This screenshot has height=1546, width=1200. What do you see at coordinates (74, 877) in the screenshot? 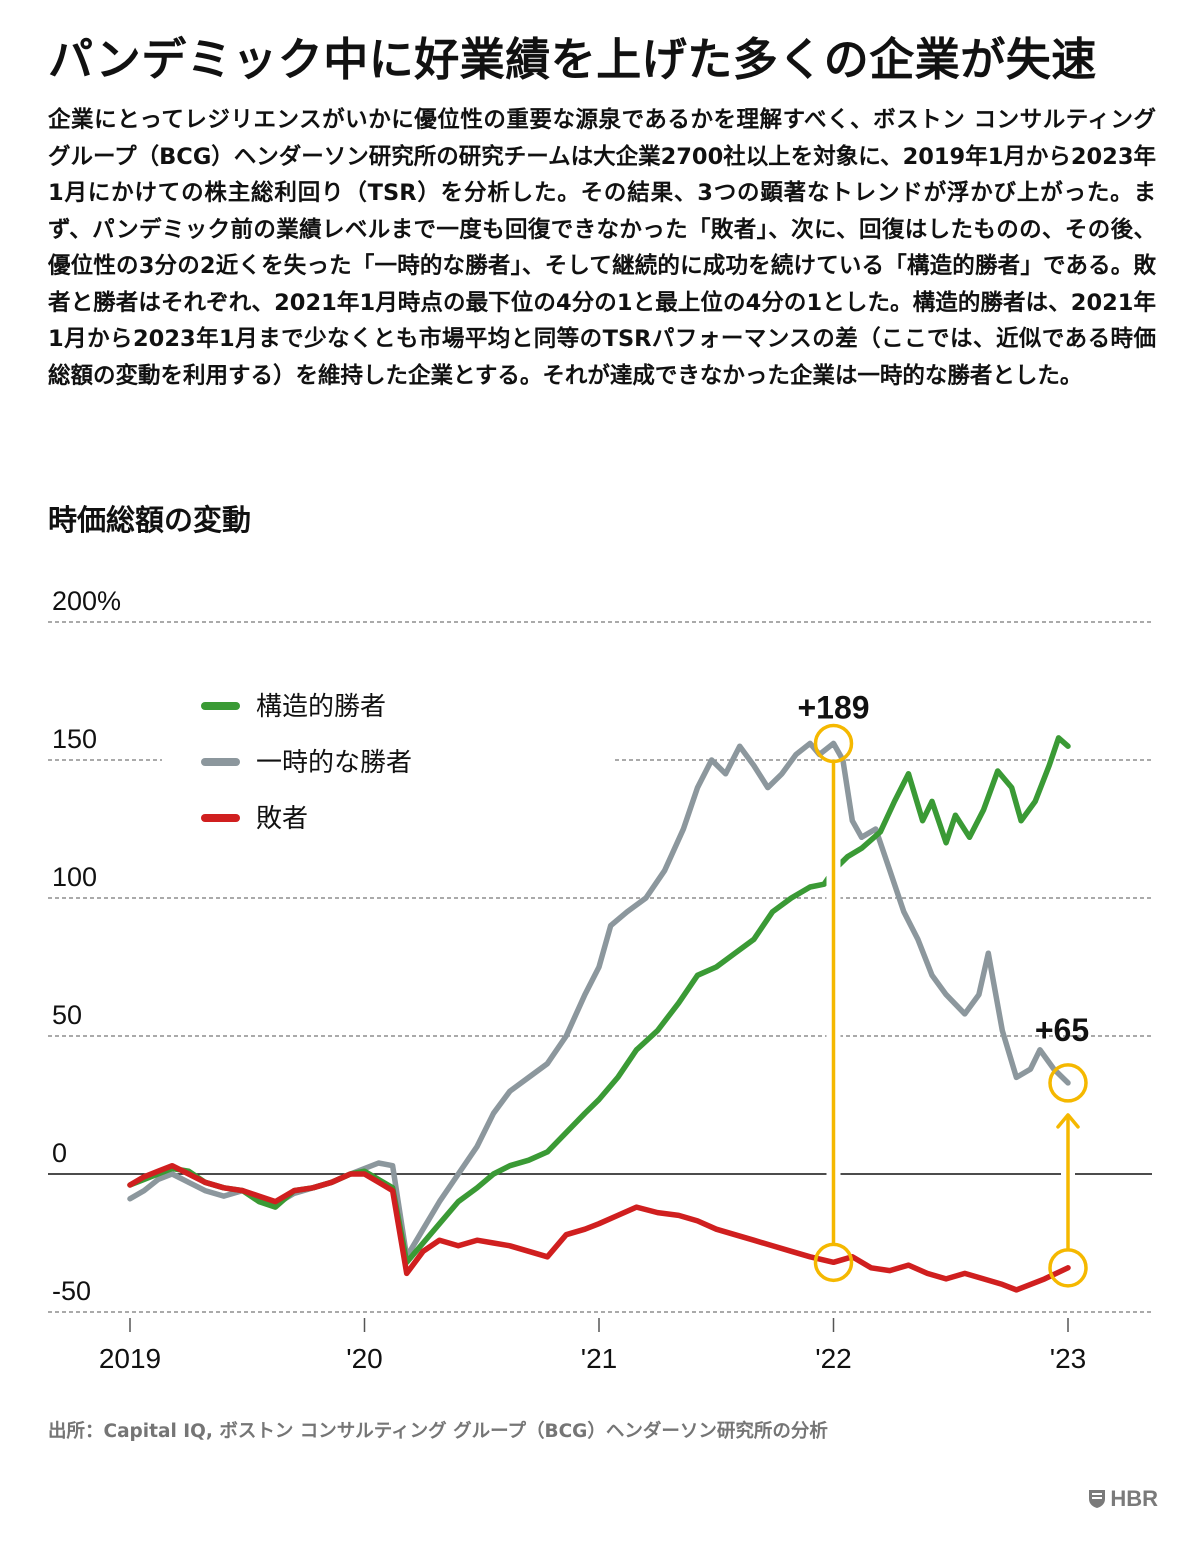
I see `y-tick-label: 100` at bounding box center [74, 877].